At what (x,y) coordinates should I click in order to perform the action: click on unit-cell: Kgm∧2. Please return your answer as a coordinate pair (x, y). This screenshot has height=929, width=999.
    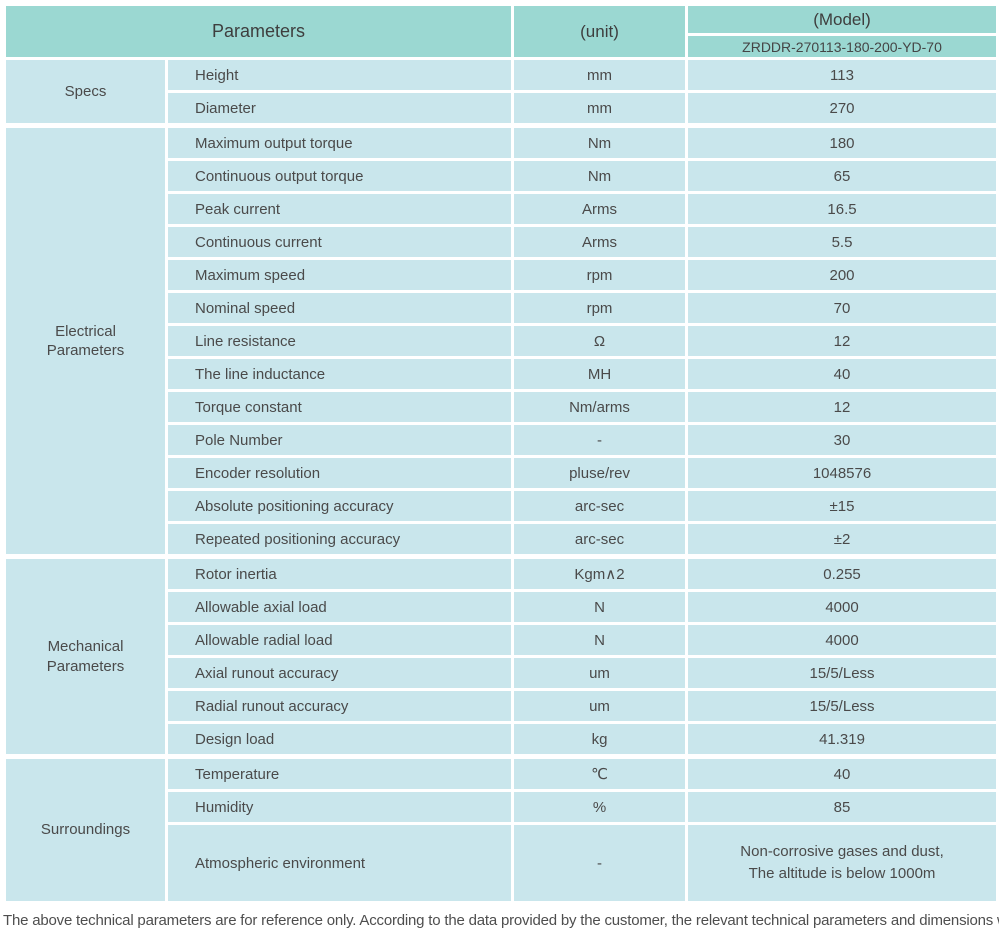
    Looking at the image, I should click on (600, 573).